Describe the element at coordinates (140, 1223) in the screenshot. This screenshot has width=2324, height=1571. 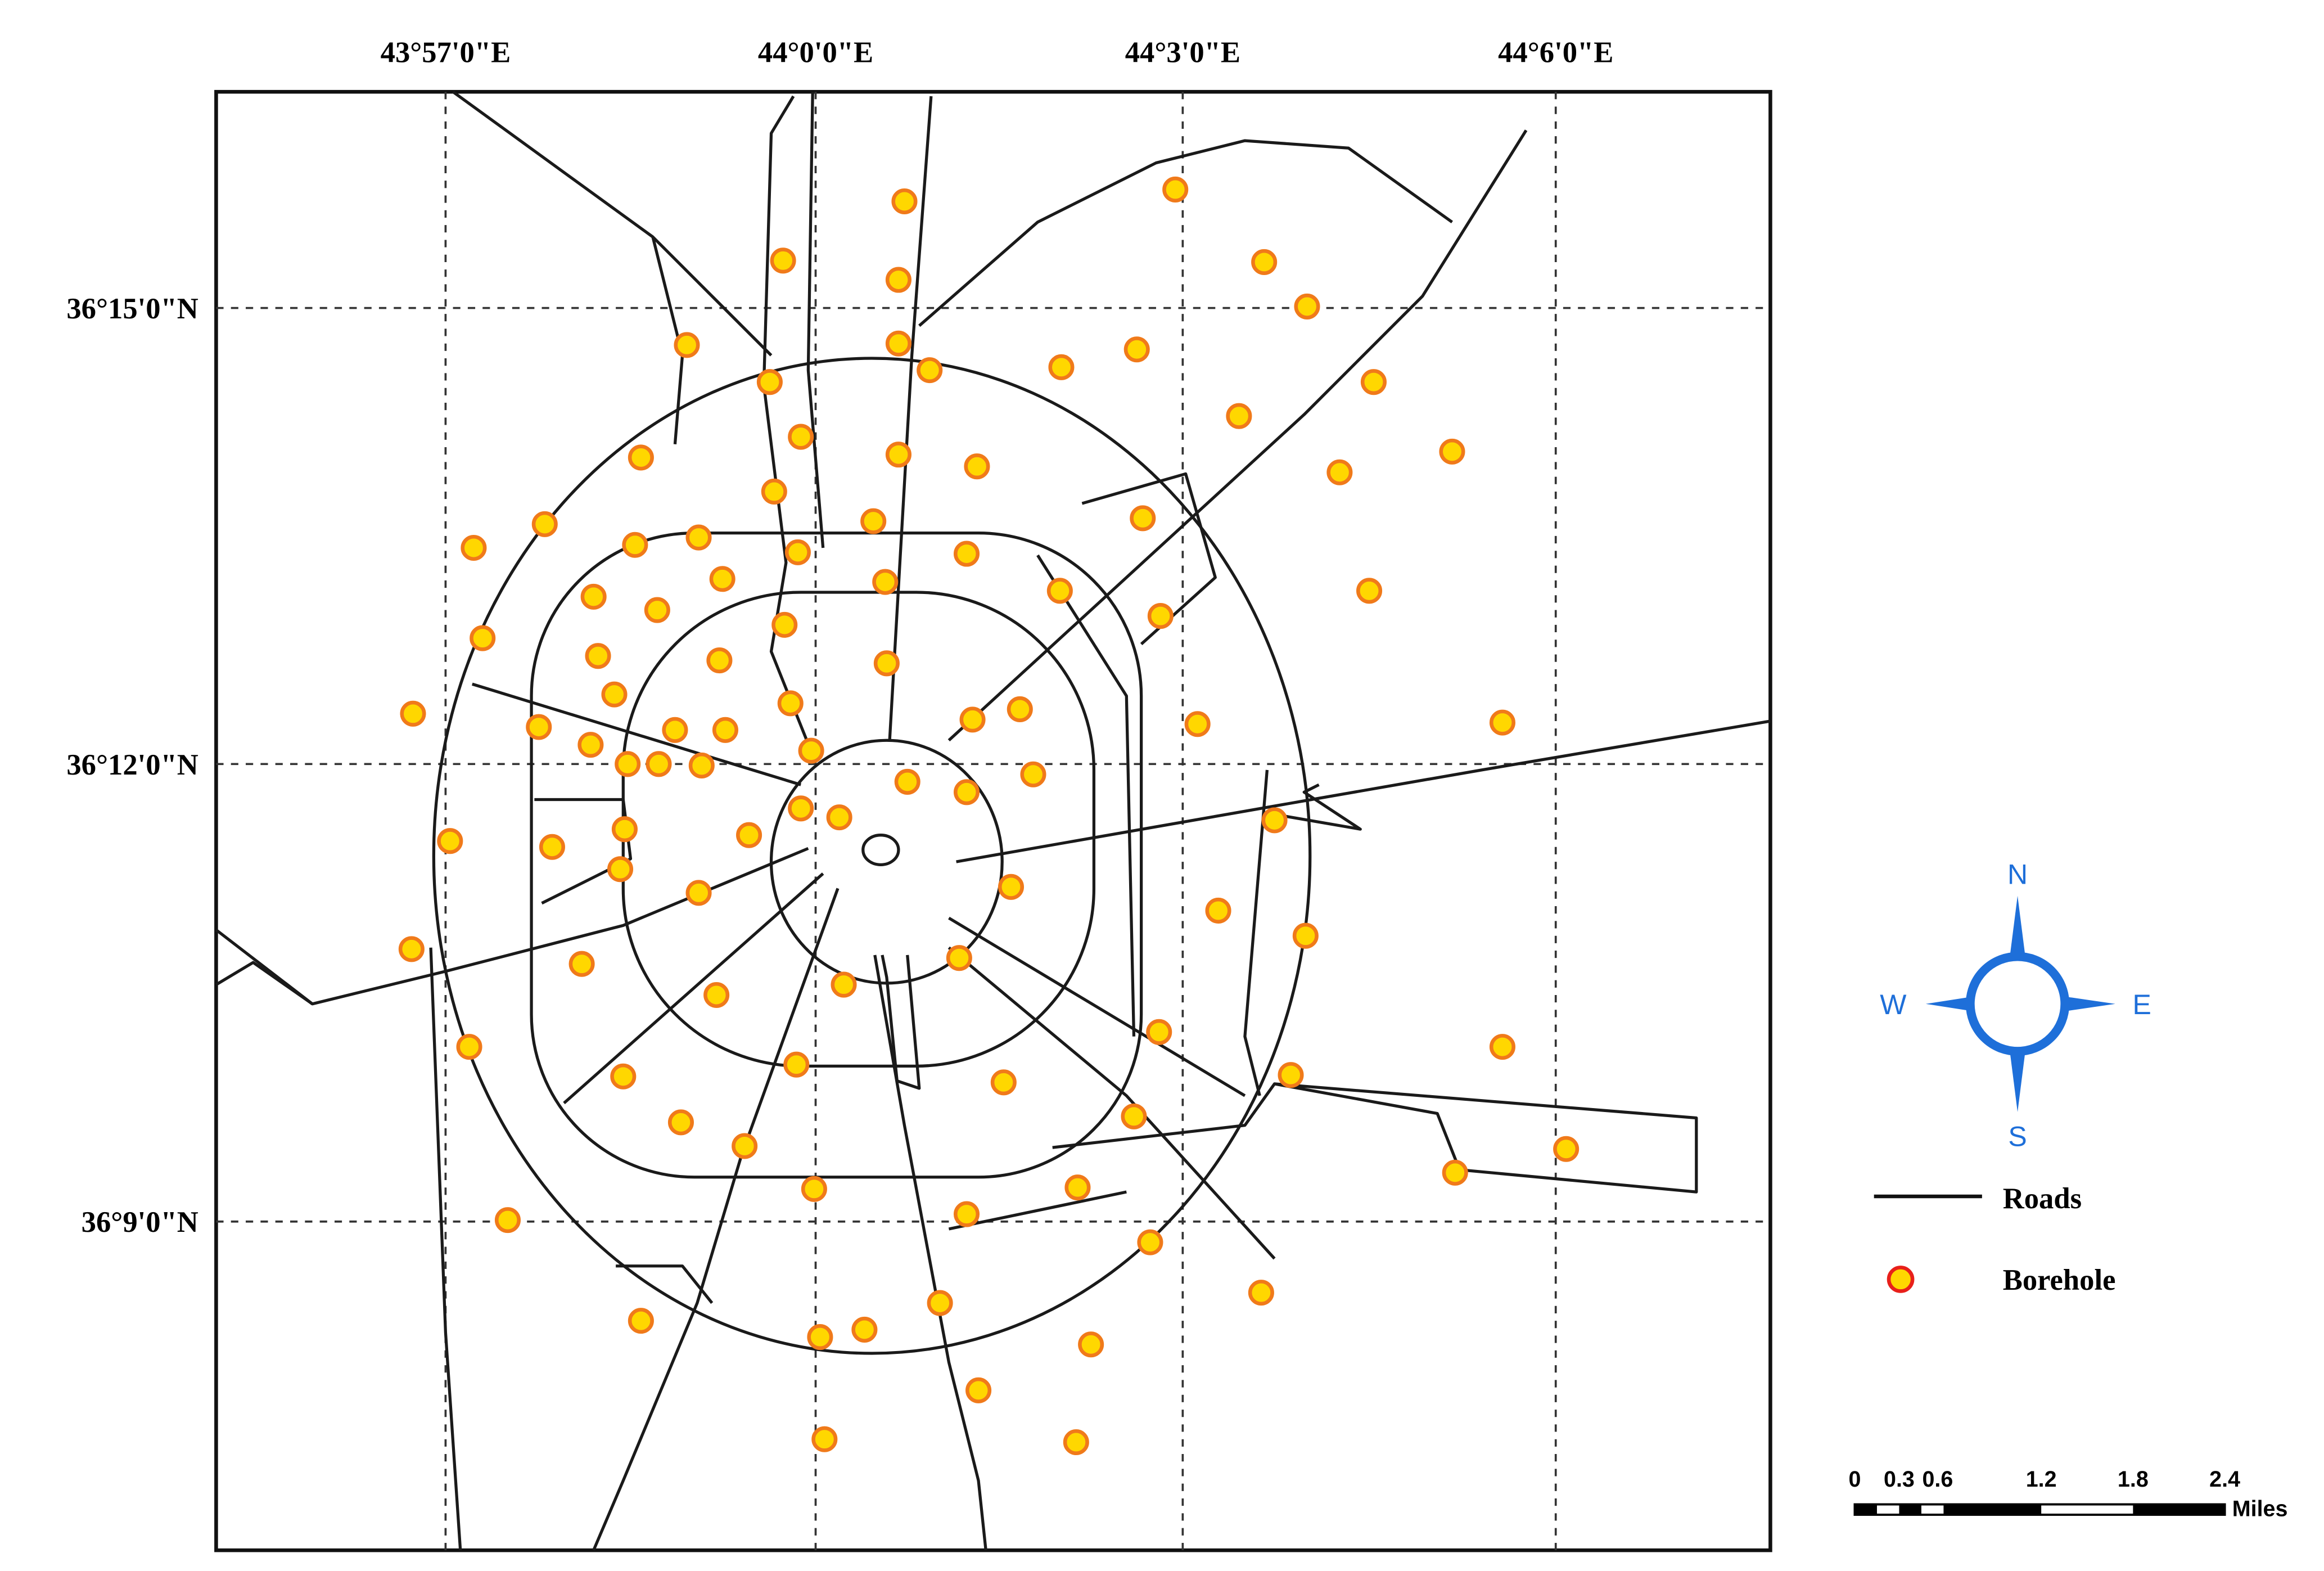
I see `latitude-label: 36°9'0"N` at that location.